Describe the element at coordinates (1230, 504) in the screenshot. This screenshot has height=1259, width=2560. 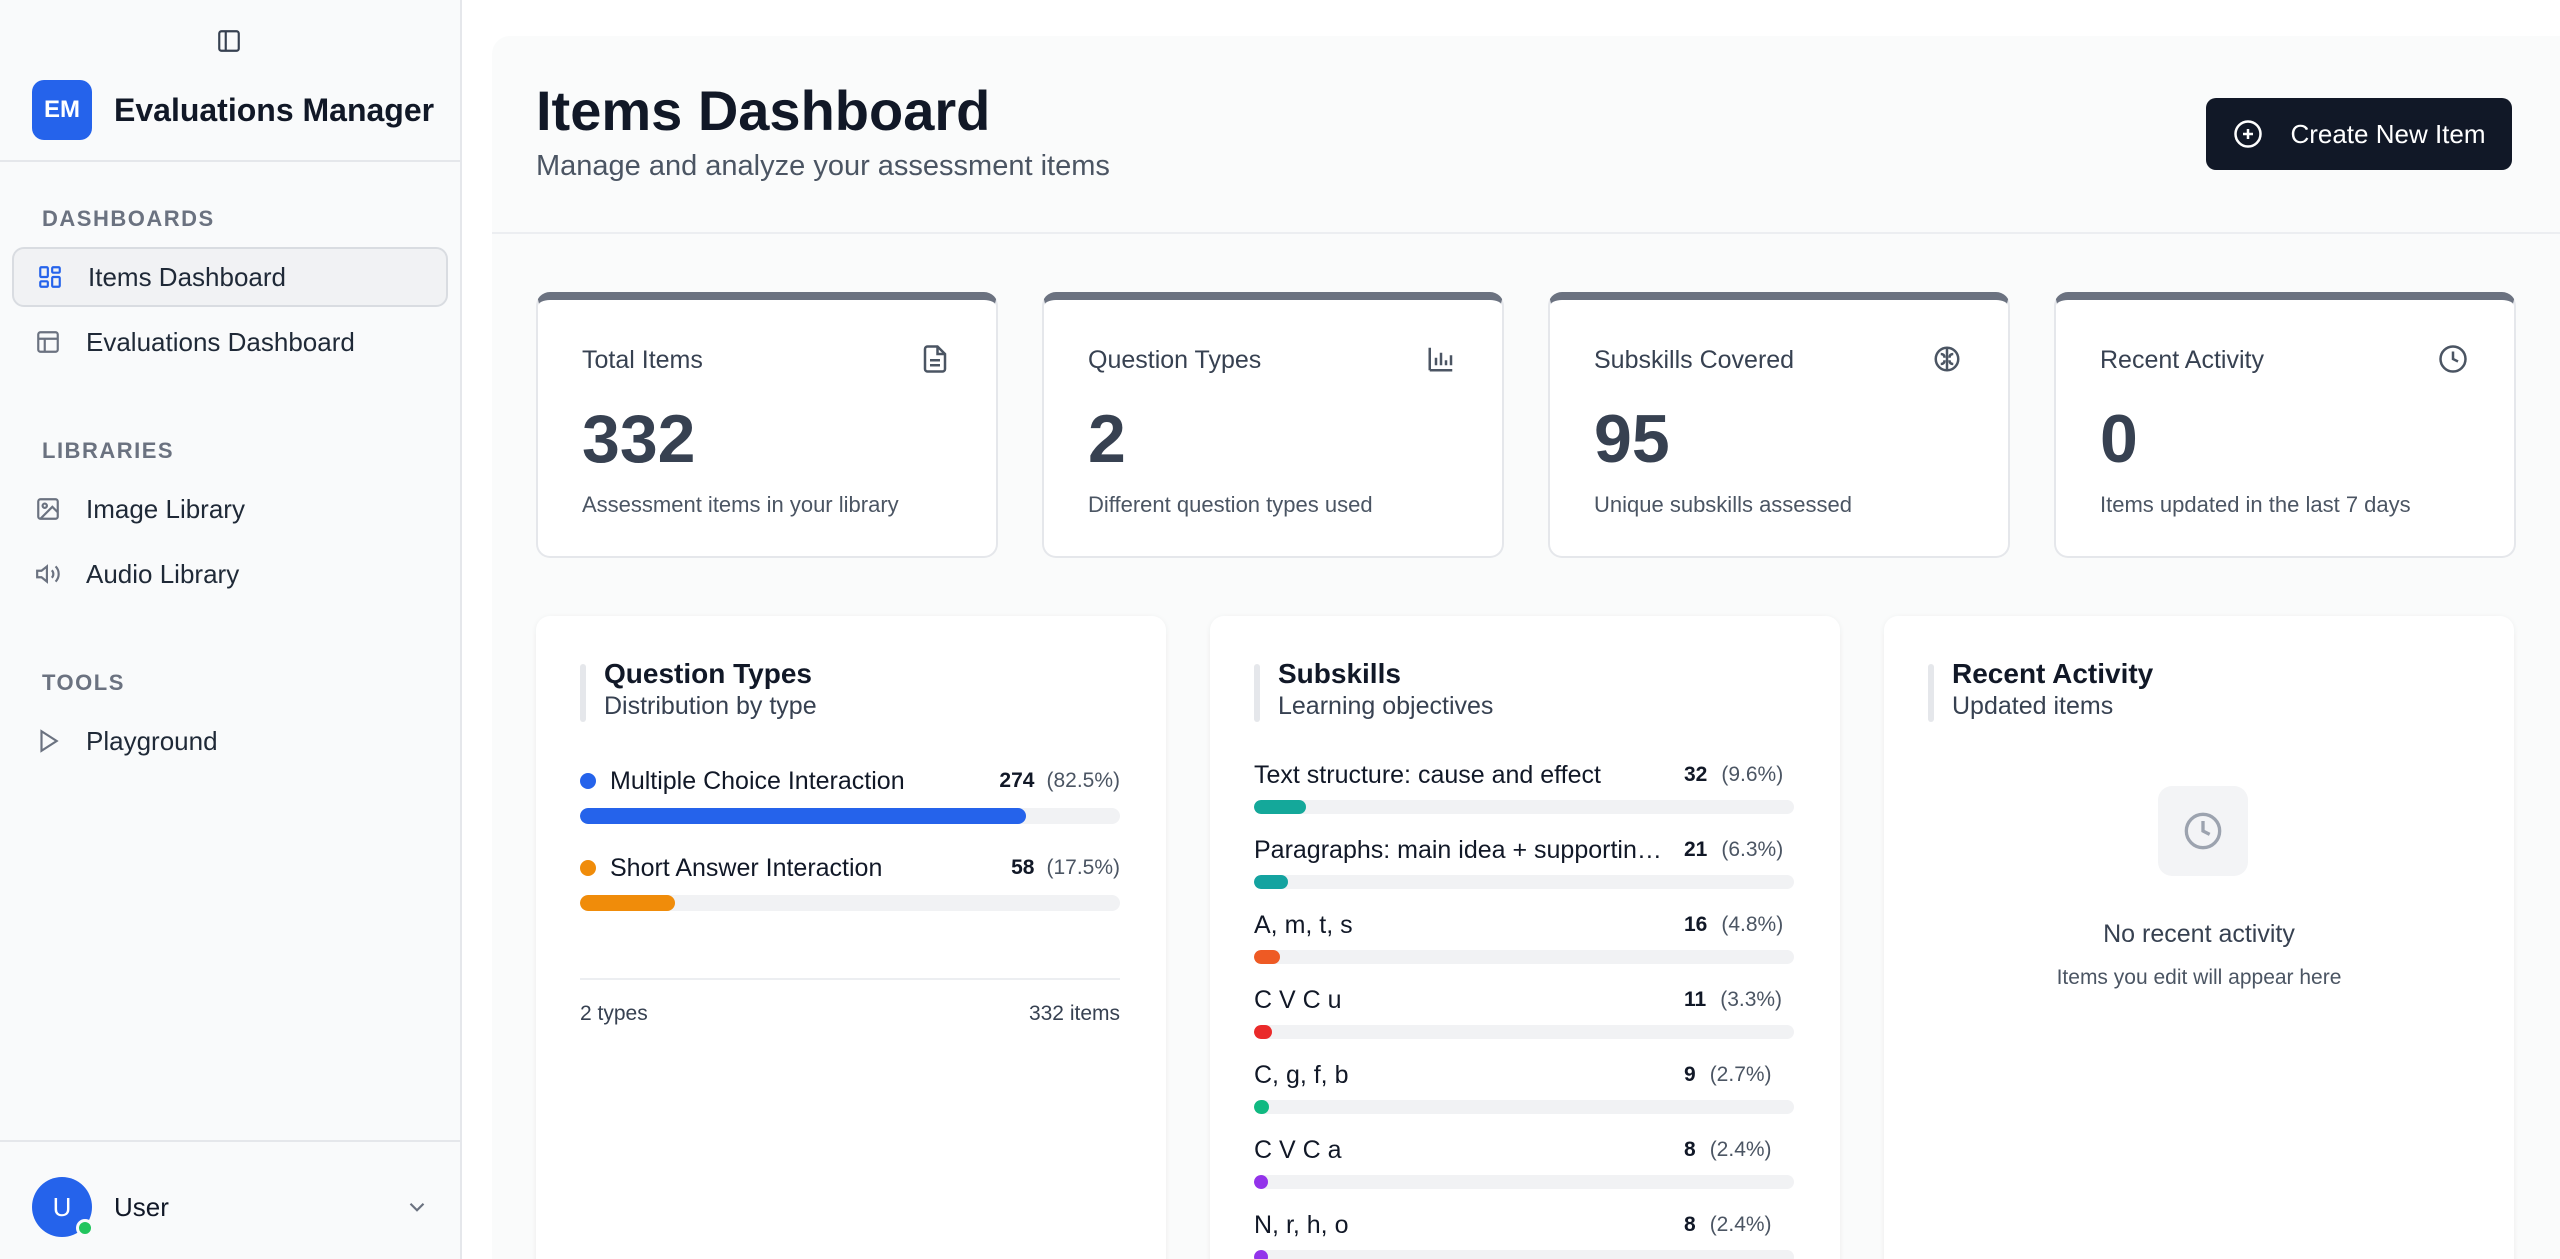
I see `stat-description: Different question types used` at that location.